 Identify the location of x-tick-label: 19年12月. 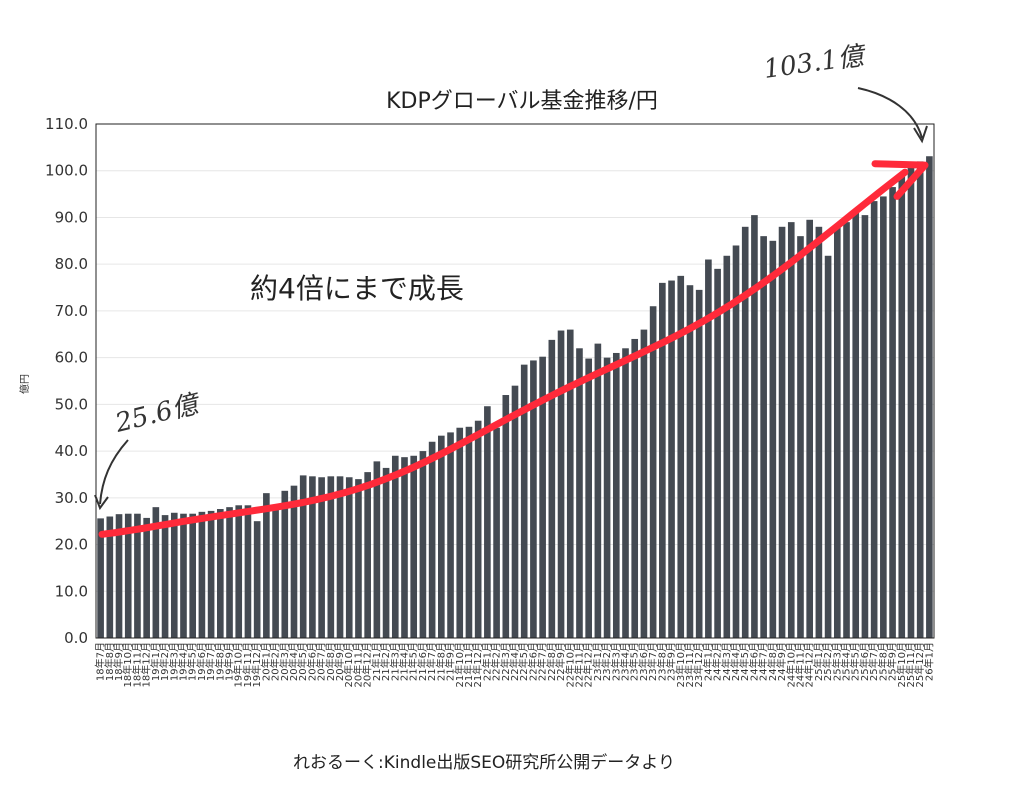
(256, 664).